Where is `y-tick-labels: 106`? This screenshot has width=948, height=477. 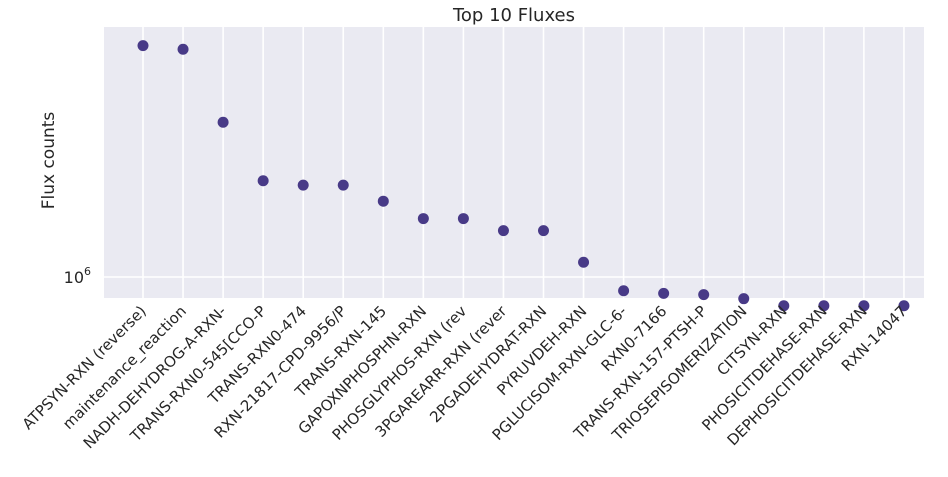
y-tick-labels: 106 is located at coordinates (77, 276).